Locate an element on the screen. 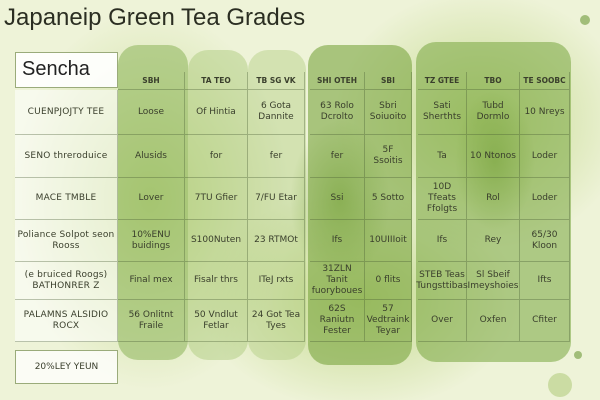 The height and width of the screenshot is (400, 600). table-cell: 10UIIIoit is located at coordinates (388, 241).